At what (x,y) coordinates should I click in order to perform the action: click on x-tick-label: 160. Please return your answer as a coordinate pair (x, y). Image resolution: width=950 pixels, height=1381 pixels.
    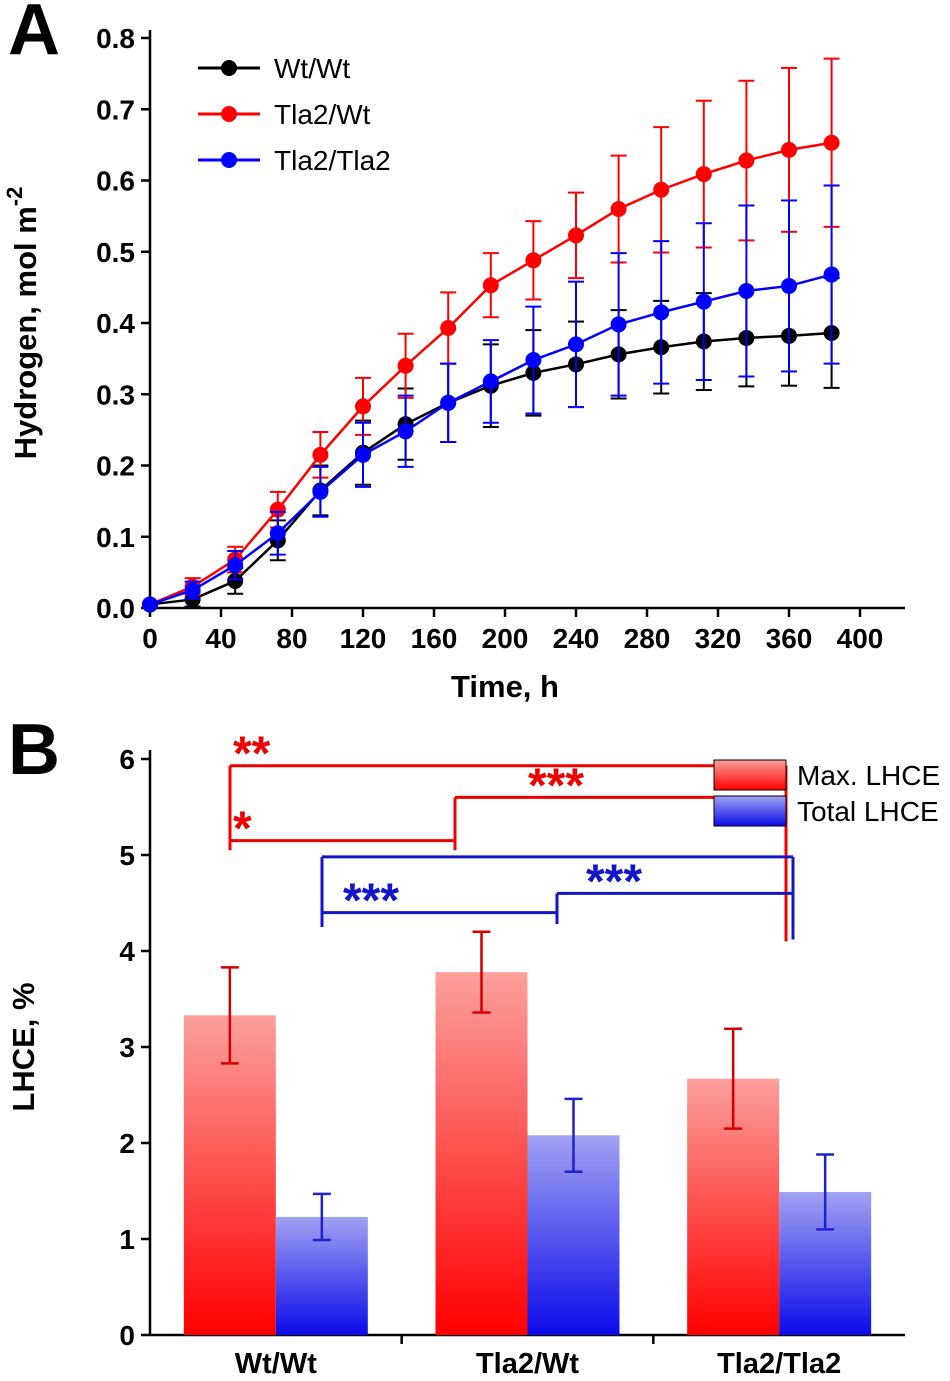
    Looking at the image, I should click on (434, 638).